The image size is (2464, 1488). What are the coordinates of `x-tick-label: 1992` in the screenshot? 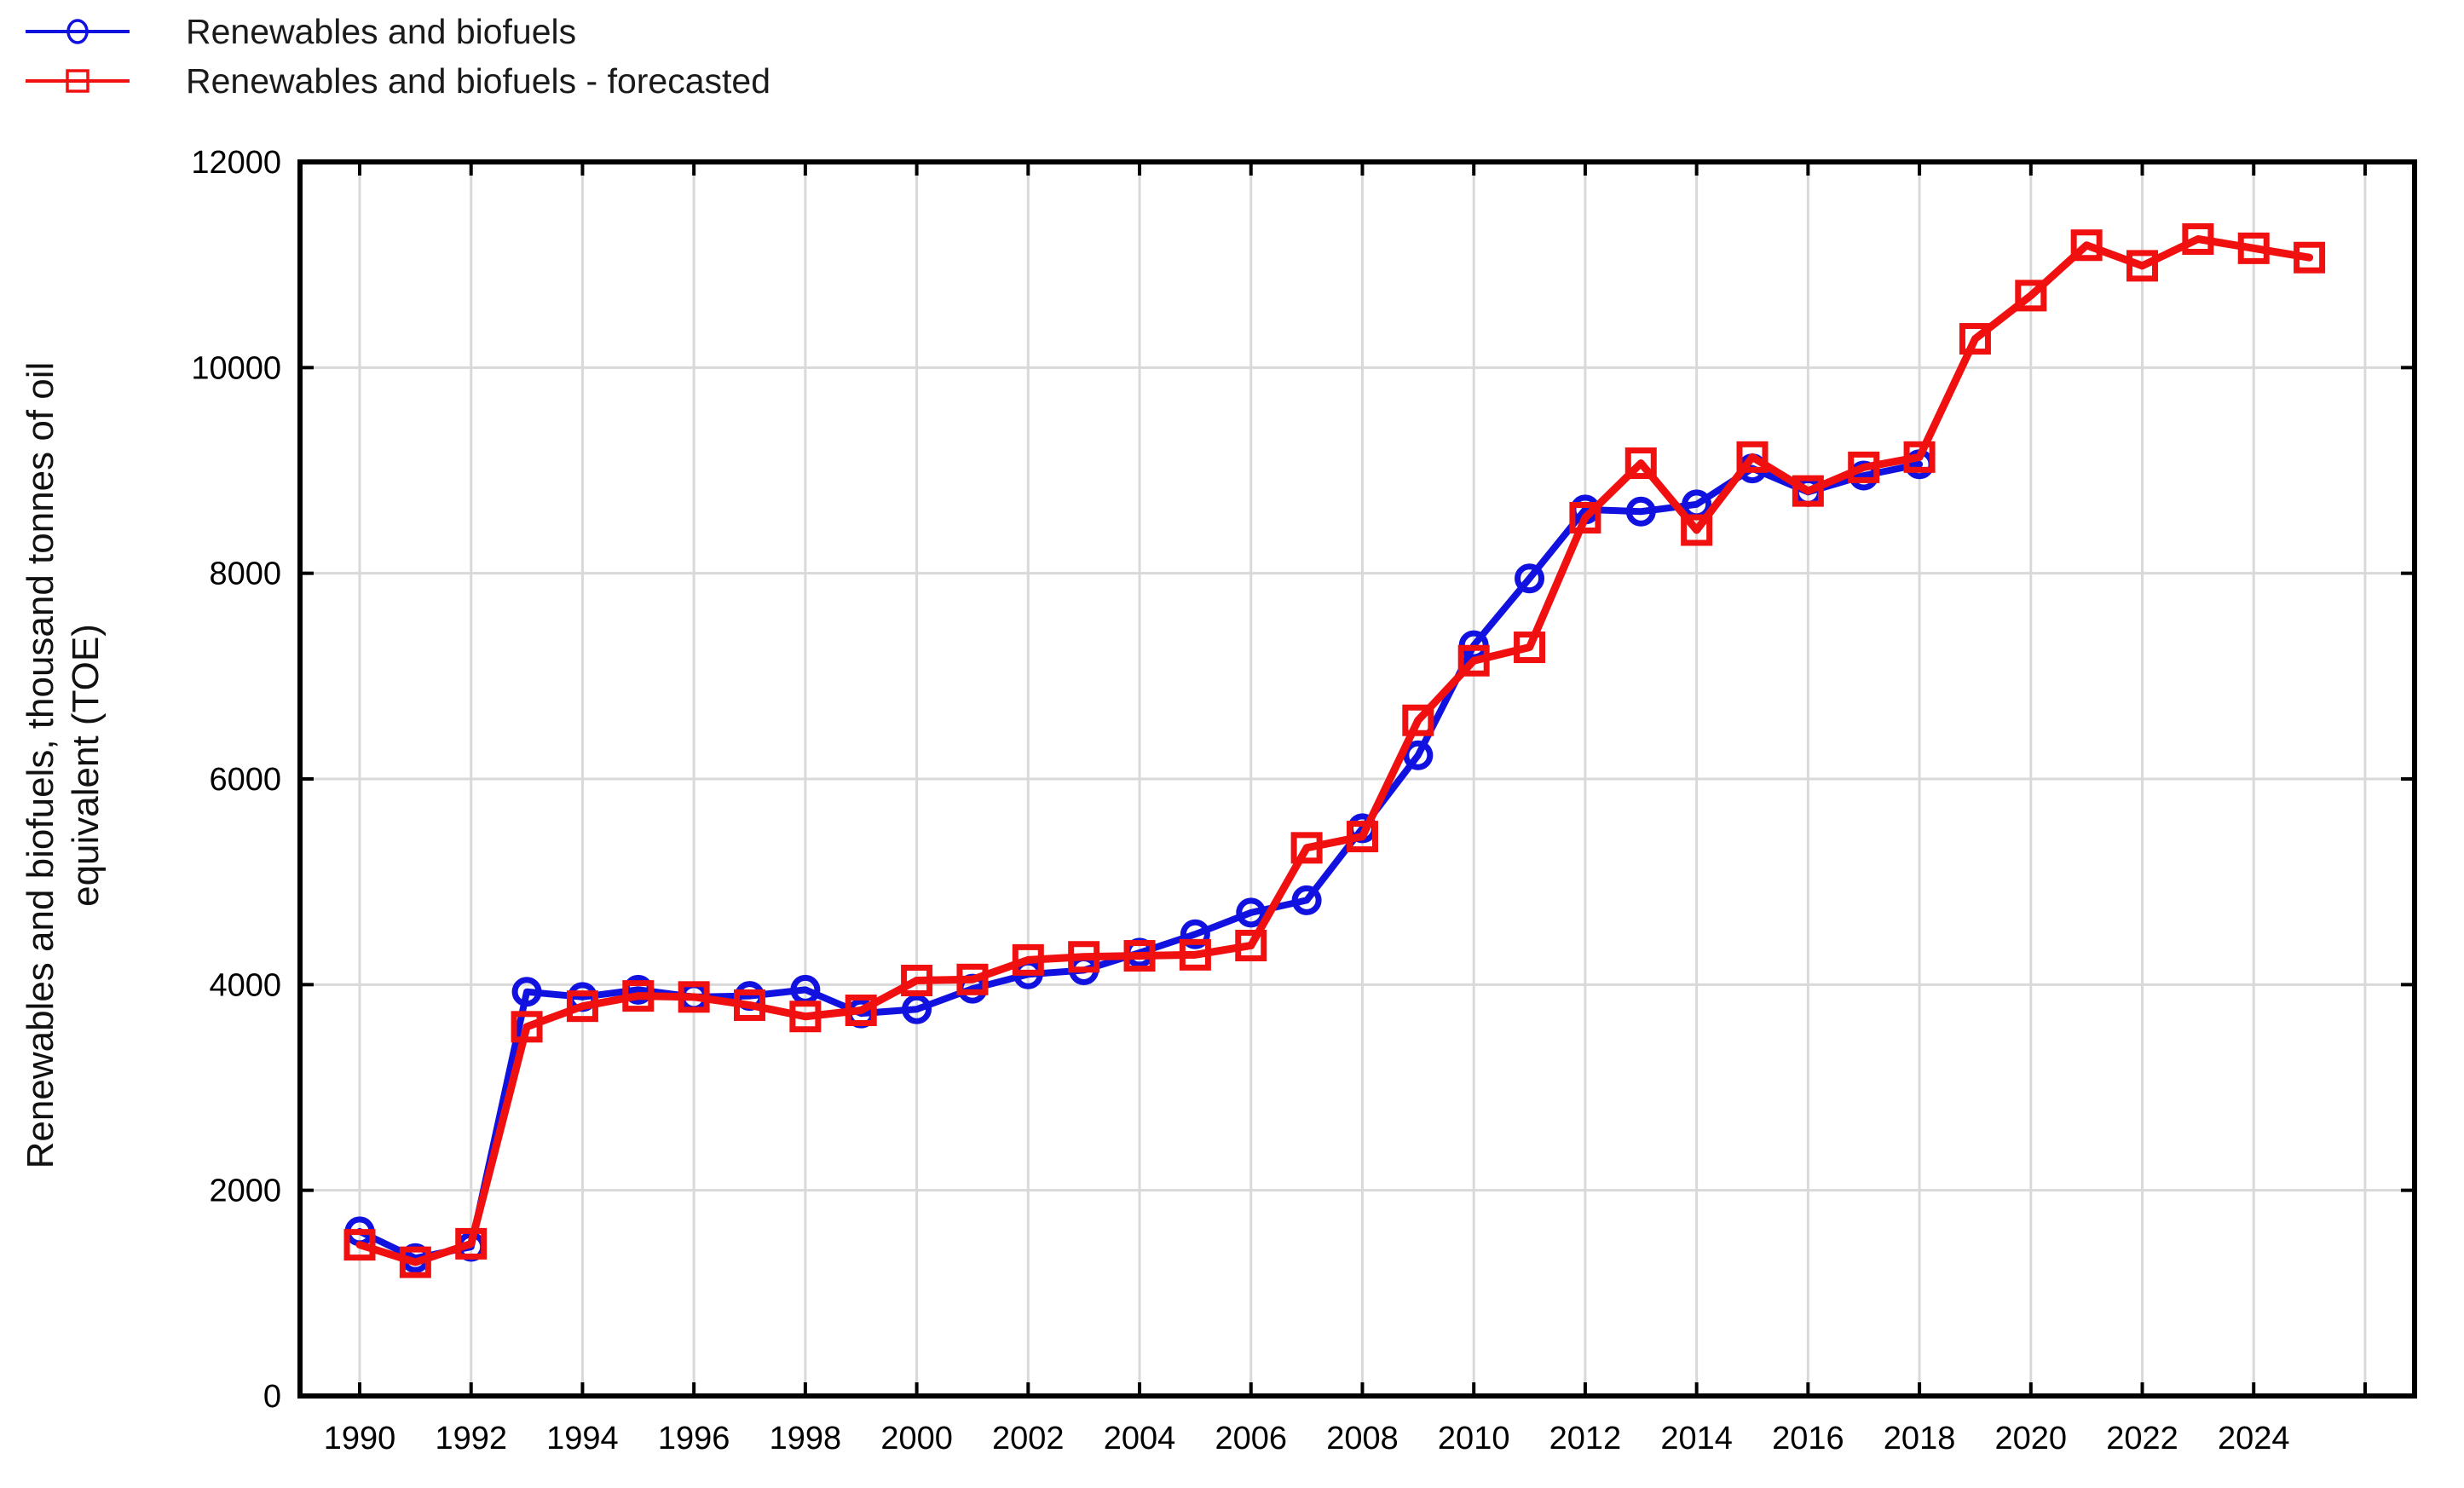 It's located at (471, 1438).